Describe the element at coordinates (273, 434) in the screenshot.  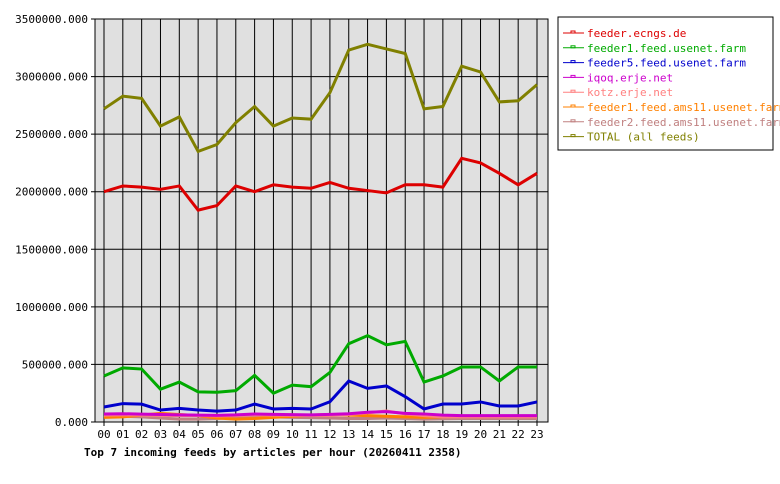
I see `x-tick-label: 09` at that location.